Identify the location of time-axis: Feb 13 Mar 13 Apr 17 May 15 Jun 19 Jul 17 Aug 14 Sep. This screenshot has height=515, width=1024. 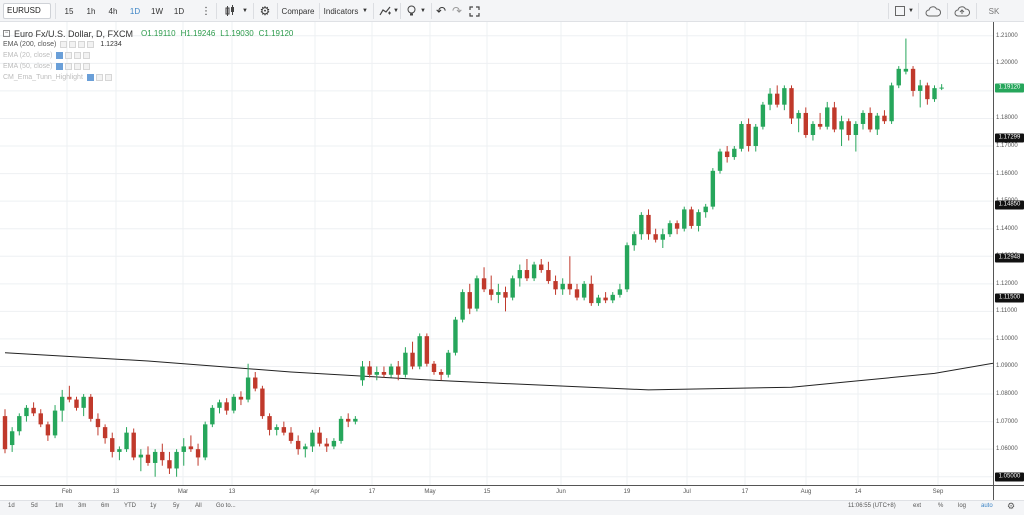
(496, 492).